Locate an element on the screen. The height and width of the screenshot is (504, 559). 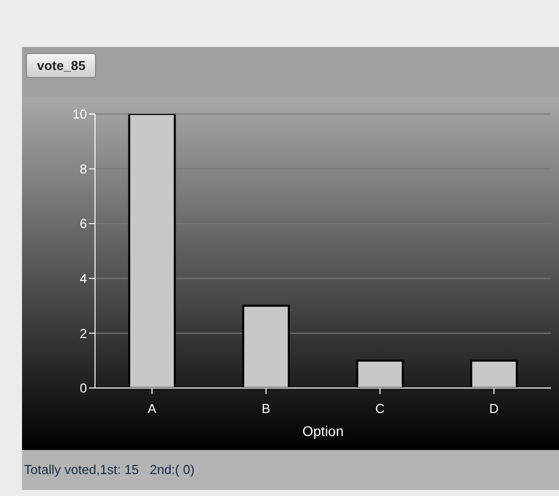
x-tick-label: D is located at coordinates (494, 408).